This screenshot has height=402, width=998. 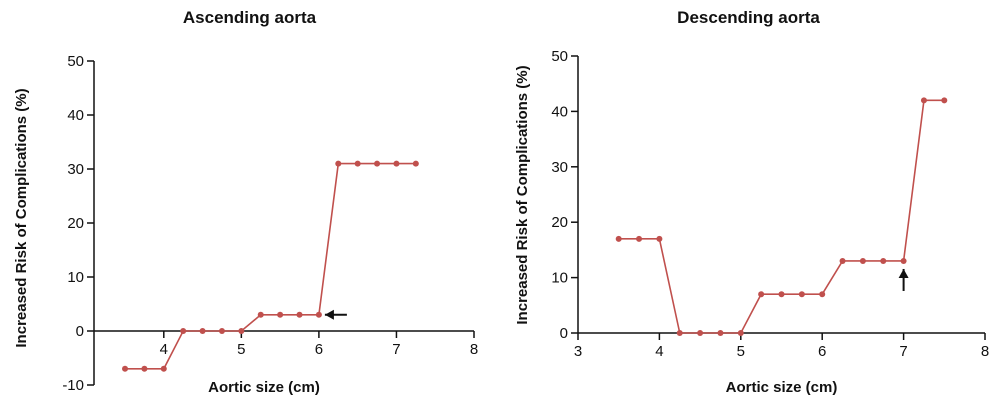 I want to click on chart-title: Ascending aorta, so click(x=249, y=17).